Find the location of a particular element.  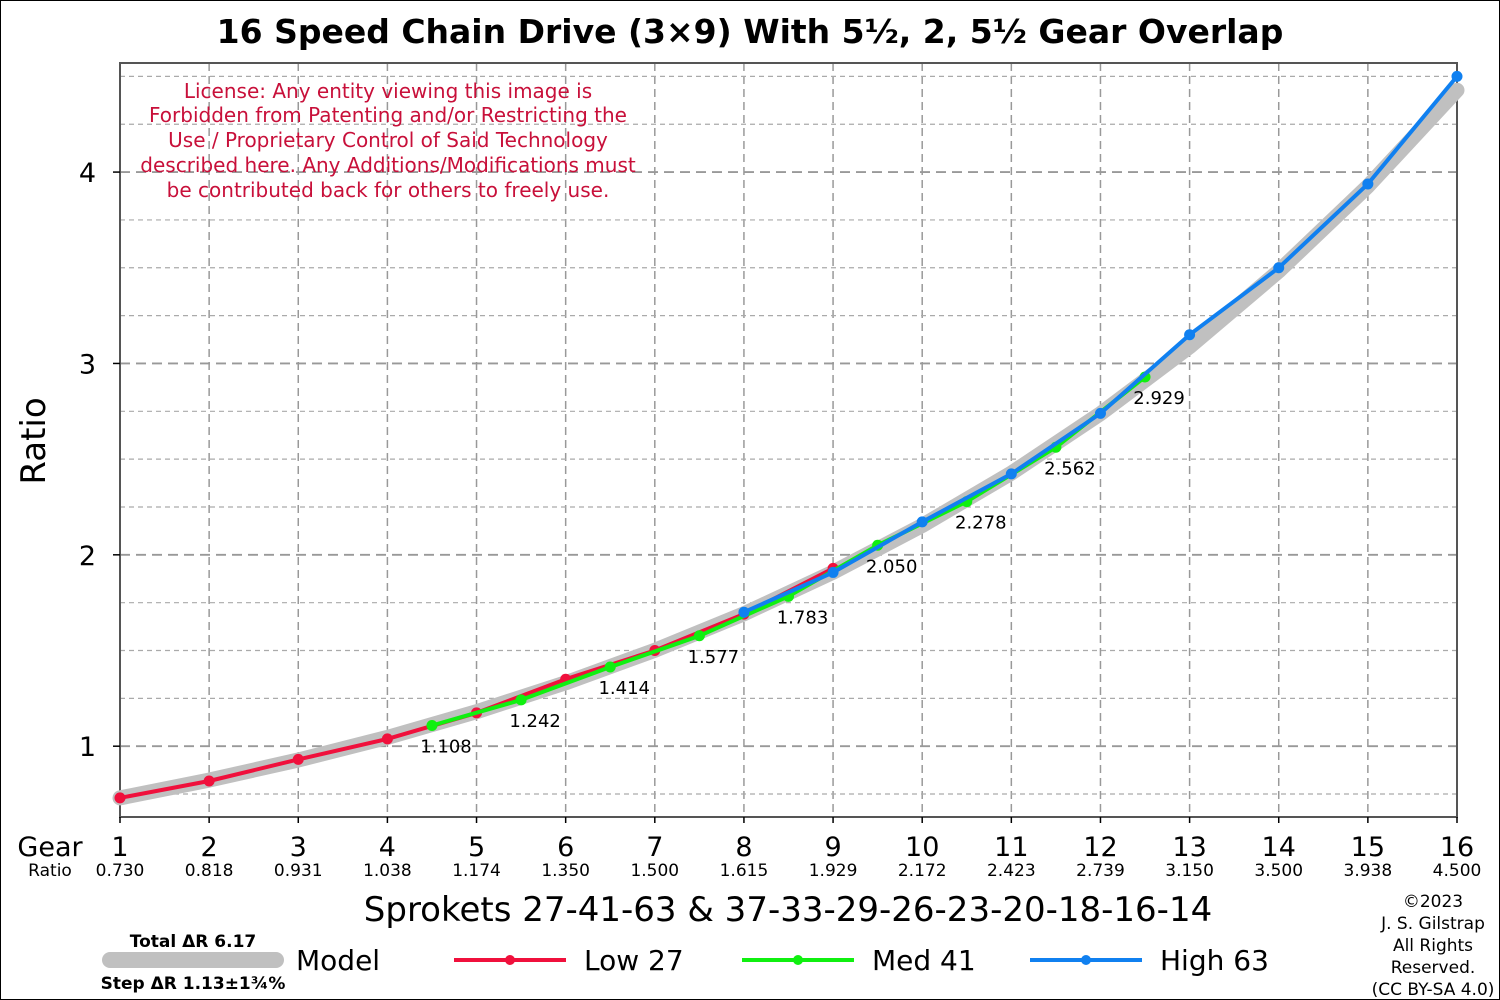

gear-tick-label: 15 is located at coordinates (1368, 847).